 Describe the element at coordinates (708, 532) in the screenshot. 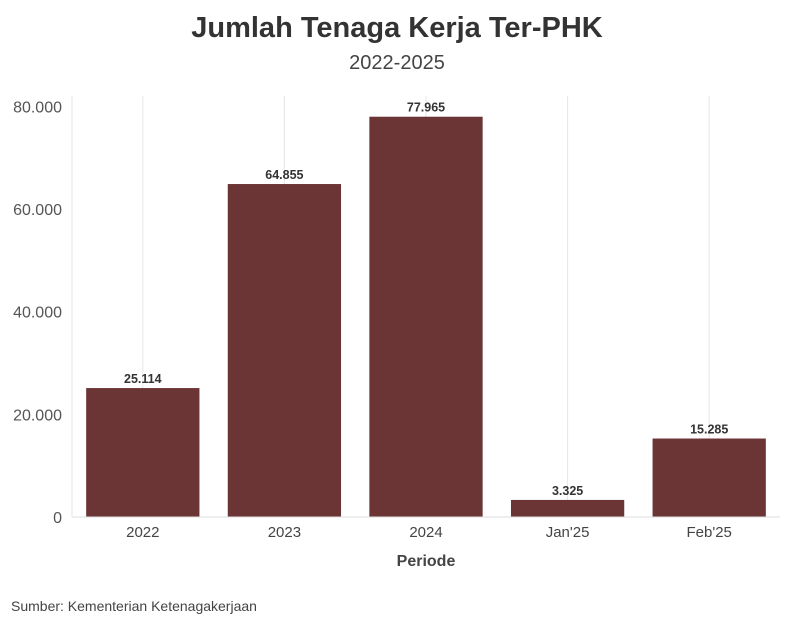

I see `x-tick-label: Feb'25` at that location.